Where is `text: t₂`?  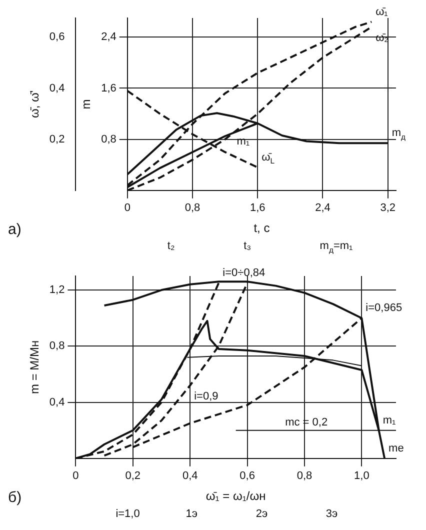 text: t₂ is located at coordinates (171, 246).